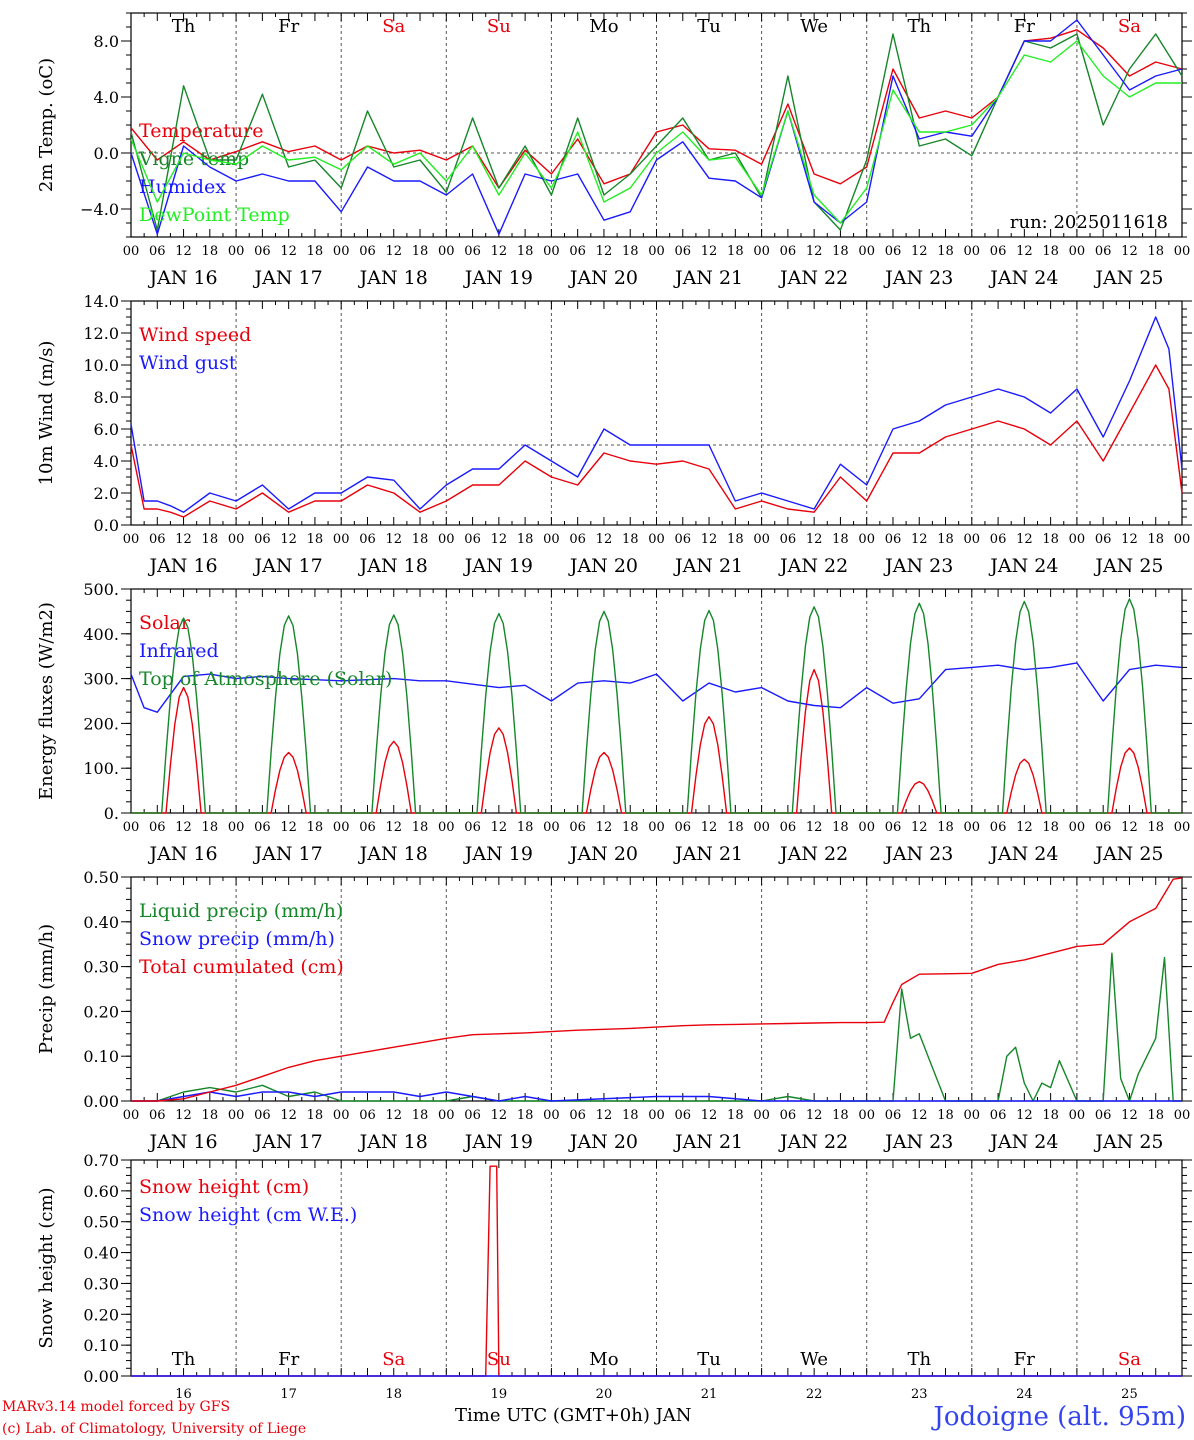  Describe the element at coordinates (603, 566) in the screenshot. I see `date-label: JAN 20` at that location.